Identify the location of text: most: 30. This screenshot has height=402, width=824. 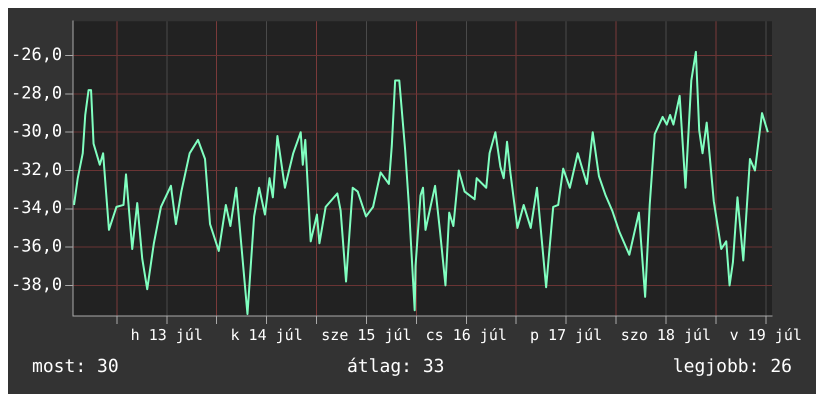
(75, 366).